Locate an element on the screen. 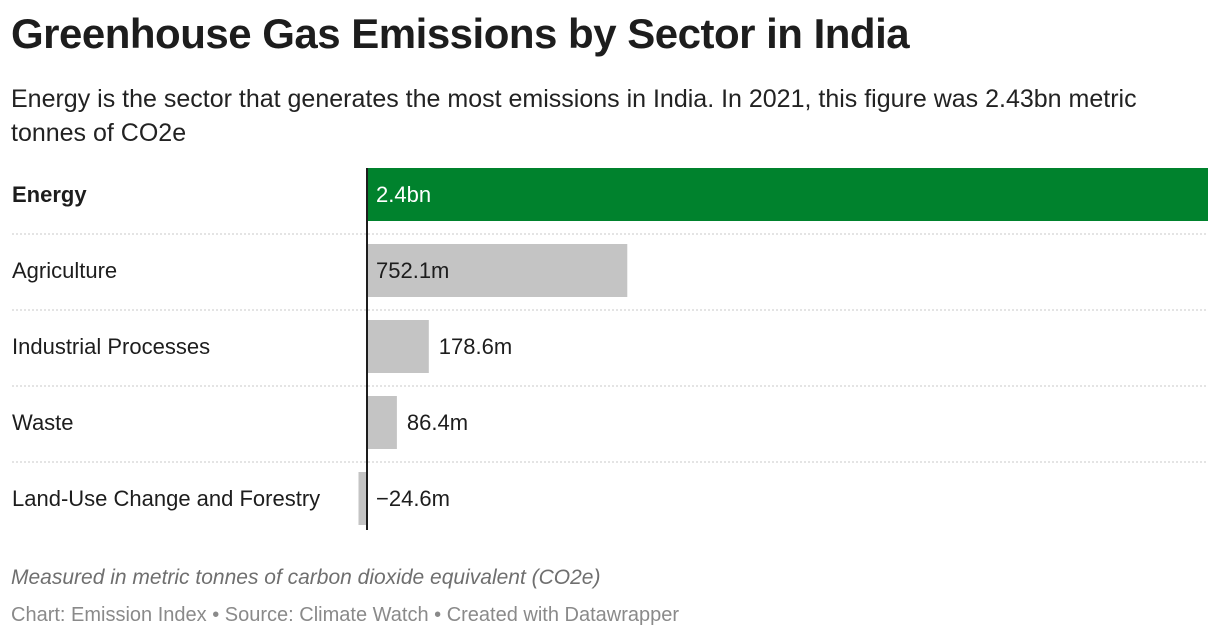  category-label: Agriculture is located at coordinates (64, 270).